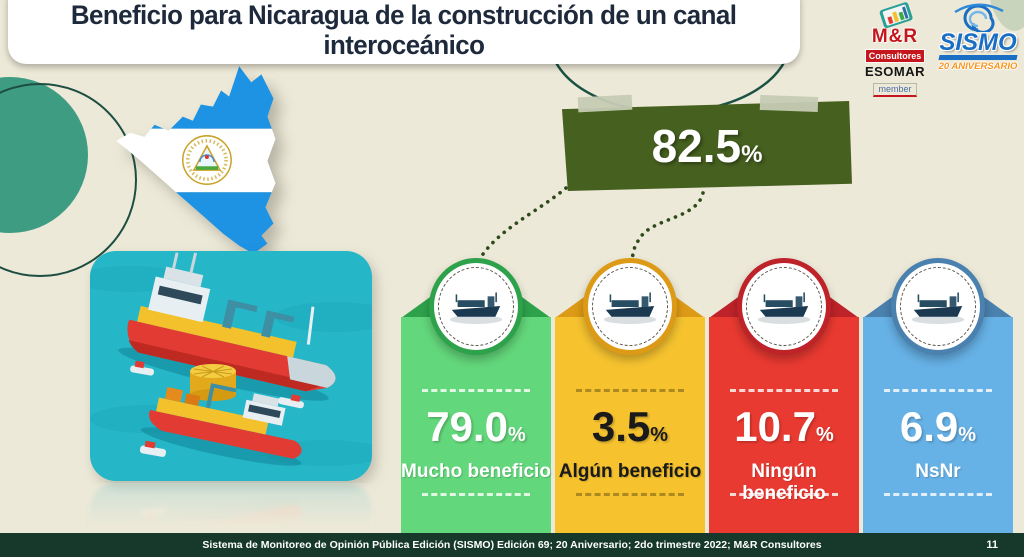 The image size is (1024, 557). Describe the element at coordinates (752, 154) in the screenshot. I see `percent-sign: %` at that location.